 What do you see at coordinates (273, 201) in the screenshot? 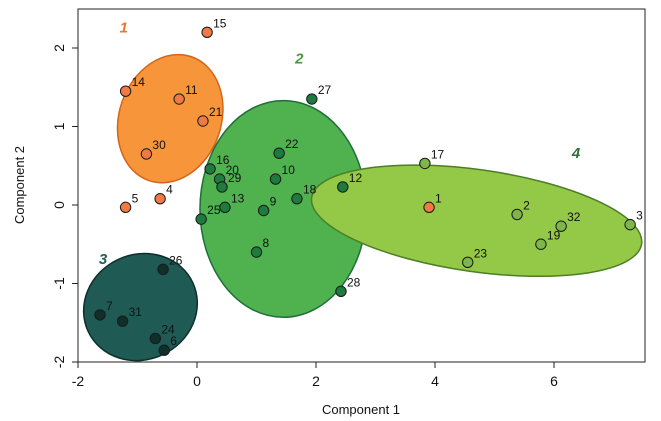
I see `point-label-9: 9` at bounding box center [273, 201].